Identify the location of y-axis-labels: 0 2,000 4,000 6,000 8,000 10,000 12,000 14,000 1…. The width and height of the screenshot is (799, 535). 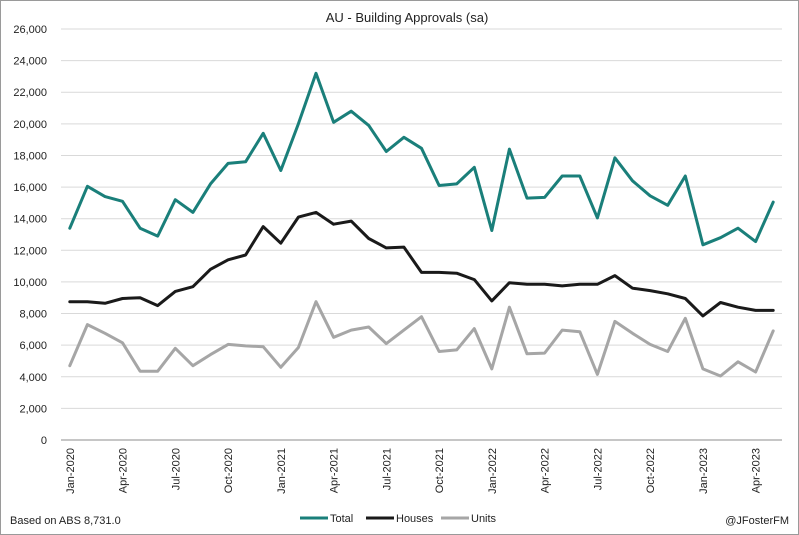
(30, 235).